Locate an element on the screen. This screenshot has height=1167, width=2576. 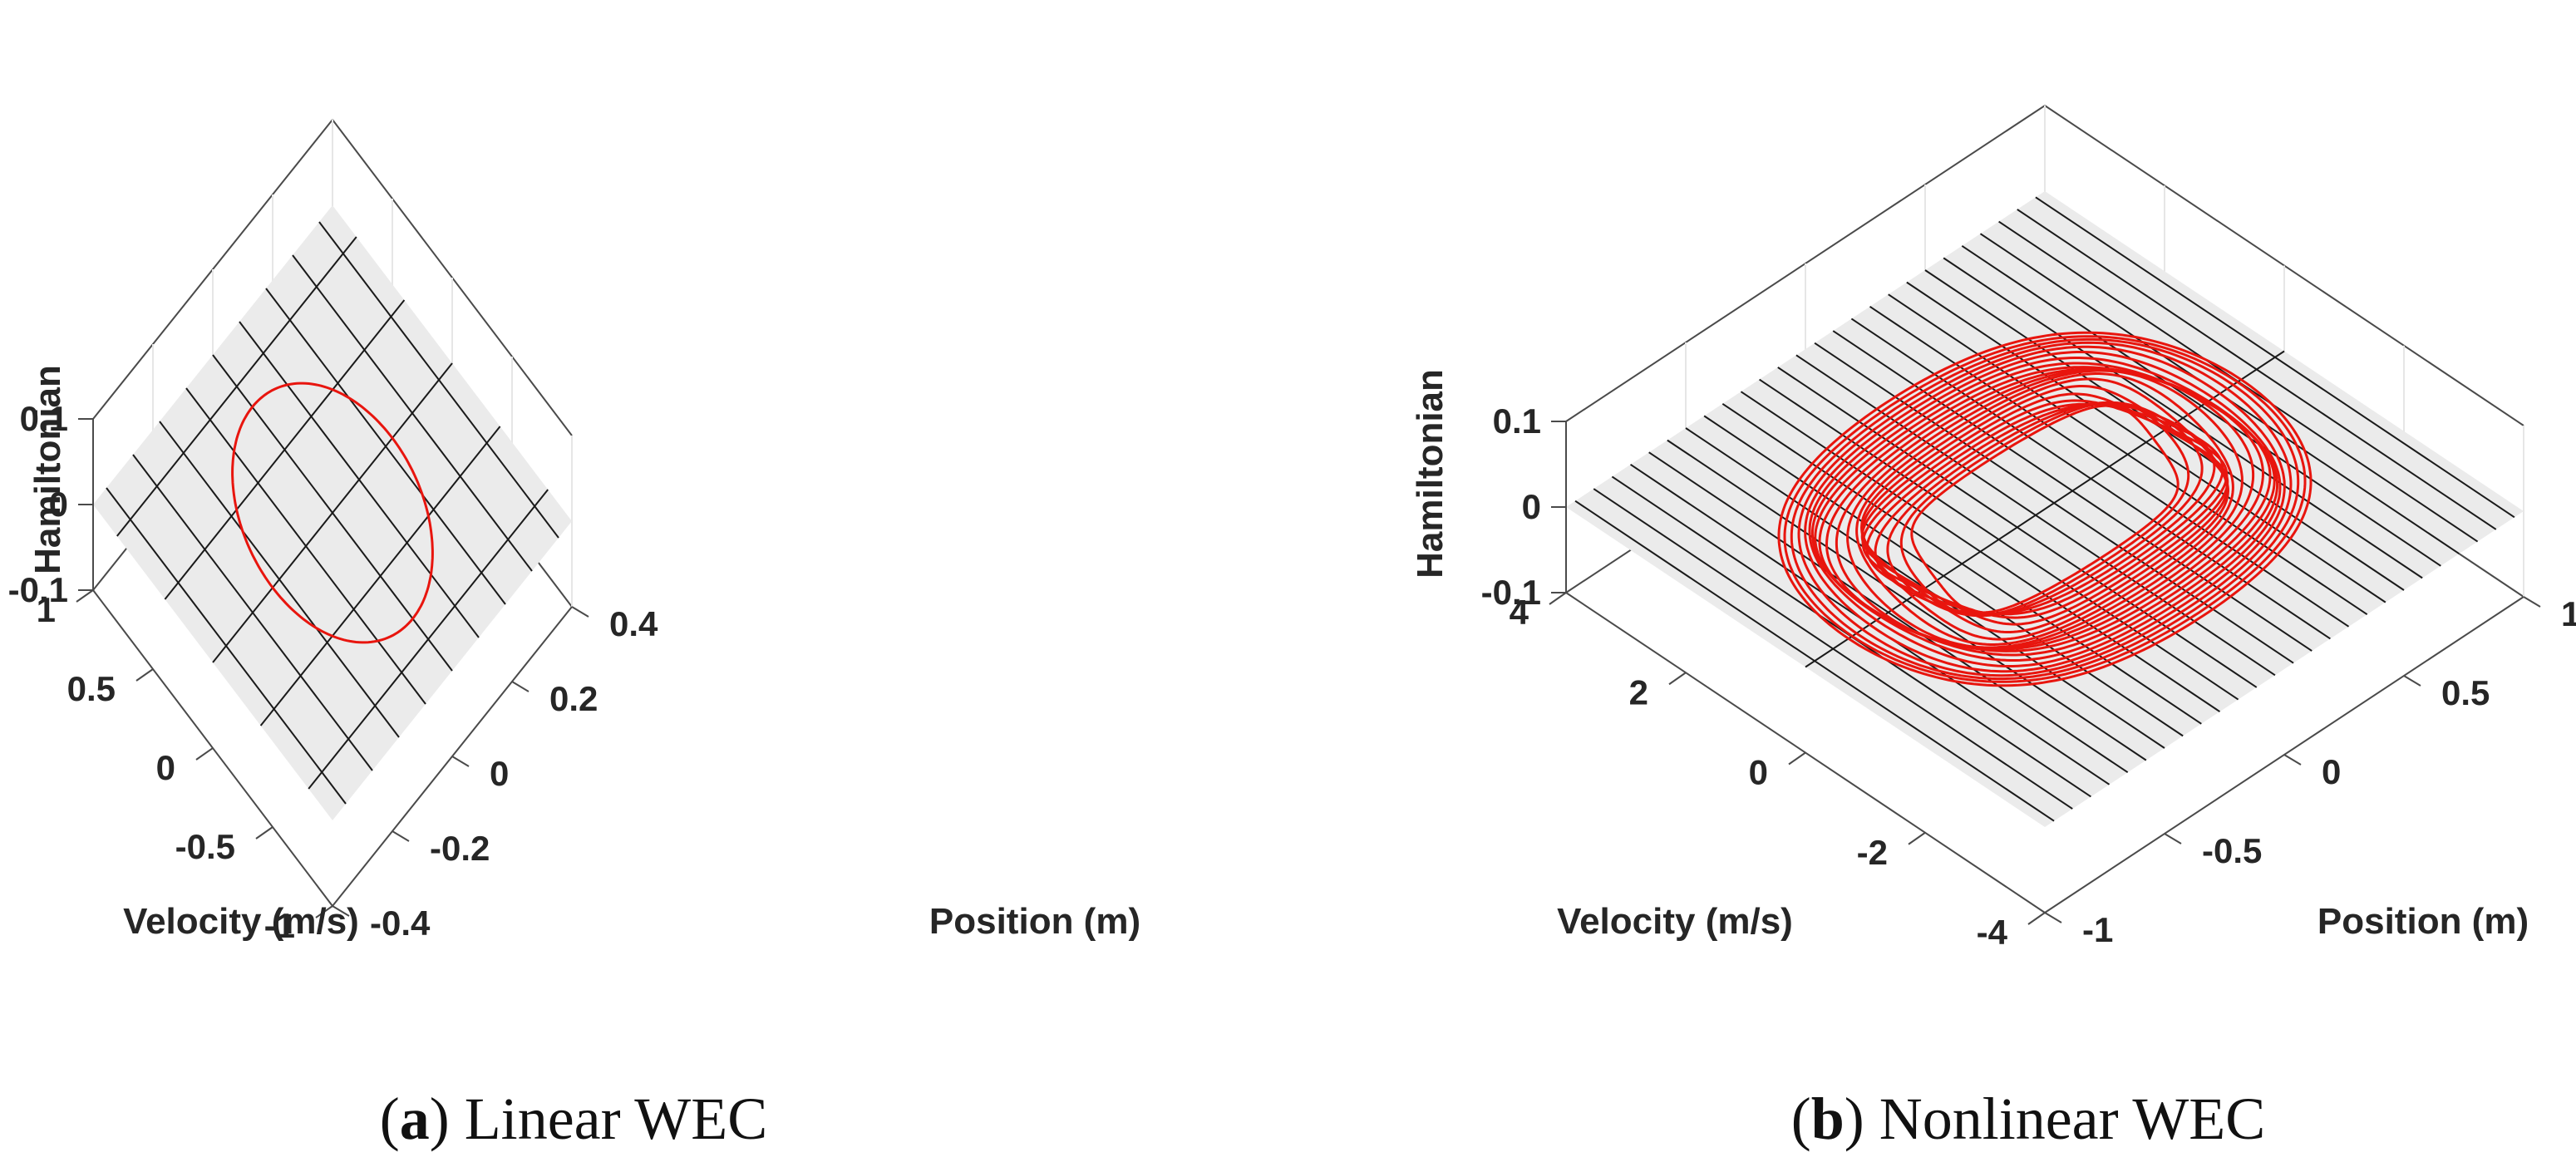
panel-b-caption-letter: b is located at coordinates (1828, 1119).